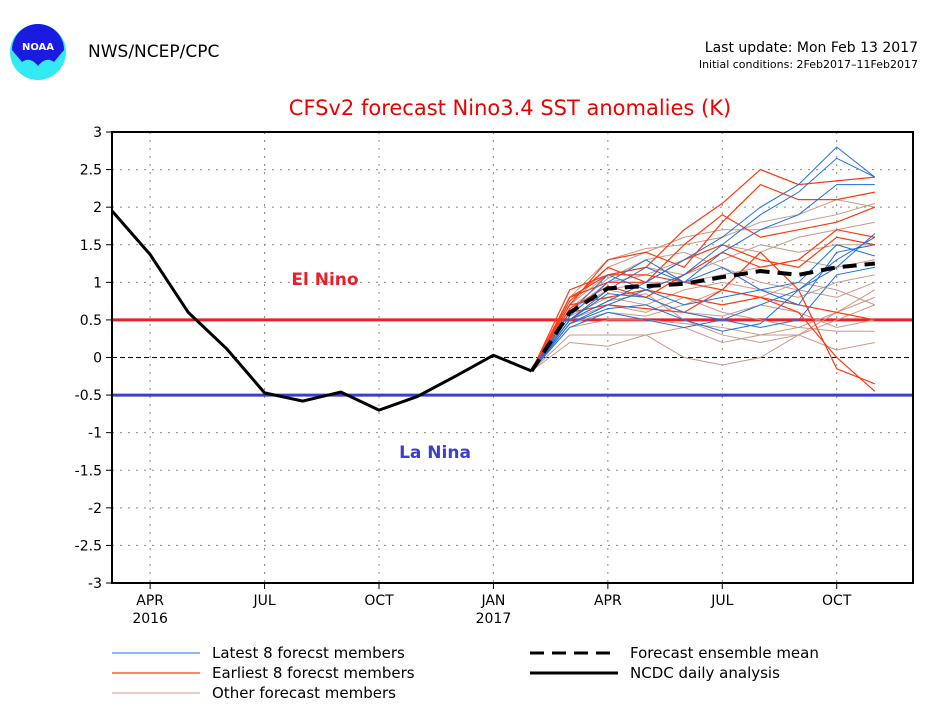  What do you see at coordinates (304, 693) in the screenshot?
I see `legend-label: Other forecast members` at bounding box center [304, 693].